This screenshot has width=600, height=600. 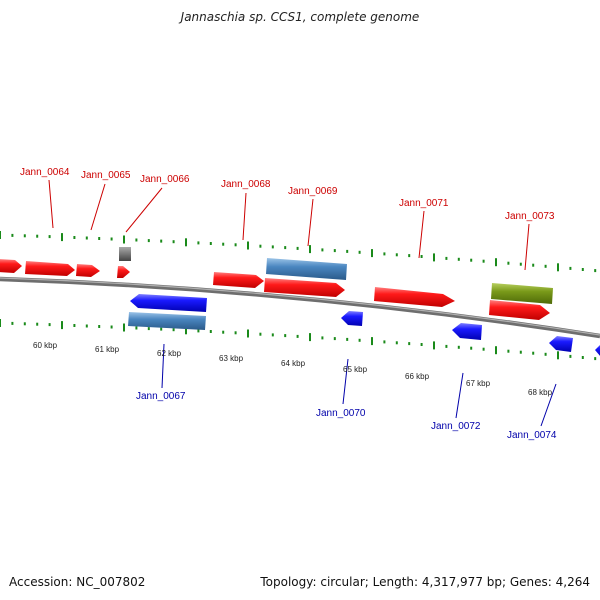 What do you see at coordinates (456, 426) in the screenshot?
I see `gene-label: Jann_0072` at bounding box center [456, 426].